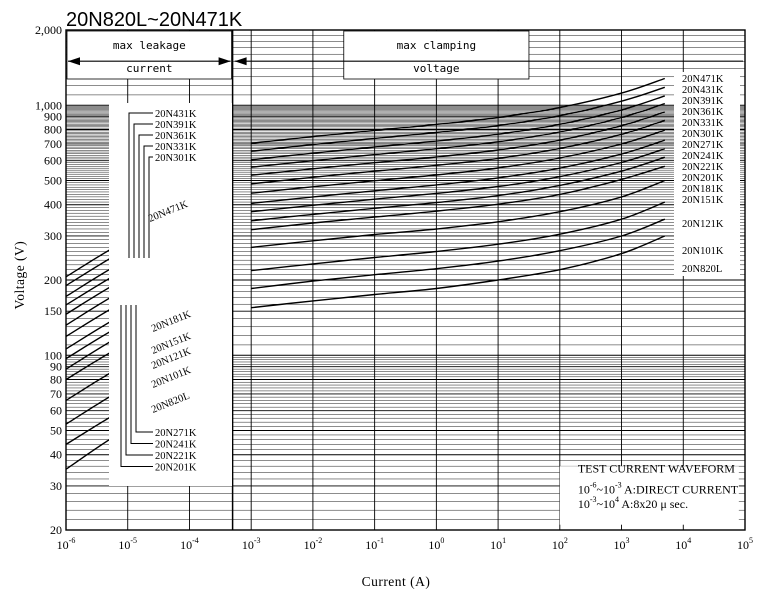  I want to click on inner-label: 20N221K, so click(176, 456).